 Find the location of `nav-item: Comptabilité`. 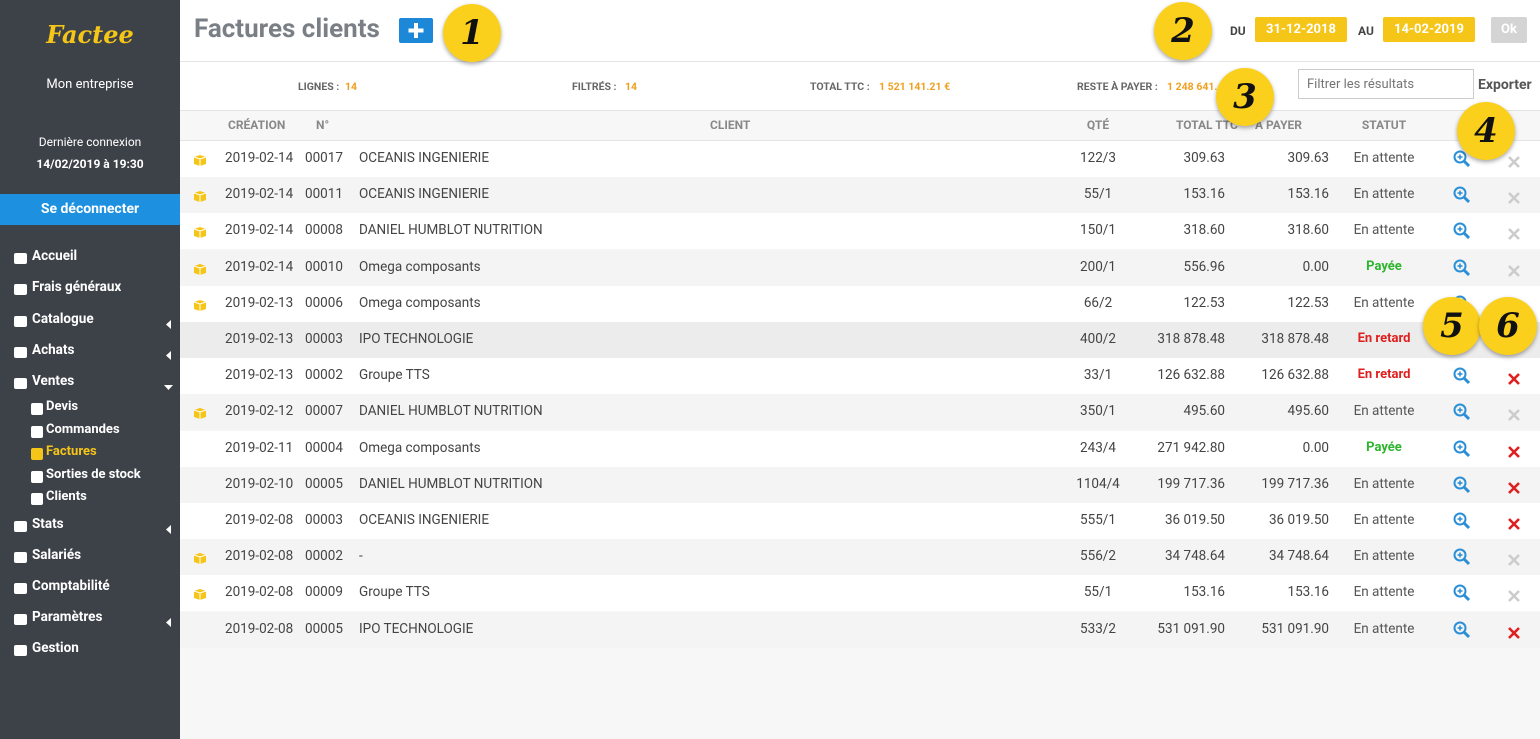

nav-item: Comptabilité is located at coordinates (71, 586).